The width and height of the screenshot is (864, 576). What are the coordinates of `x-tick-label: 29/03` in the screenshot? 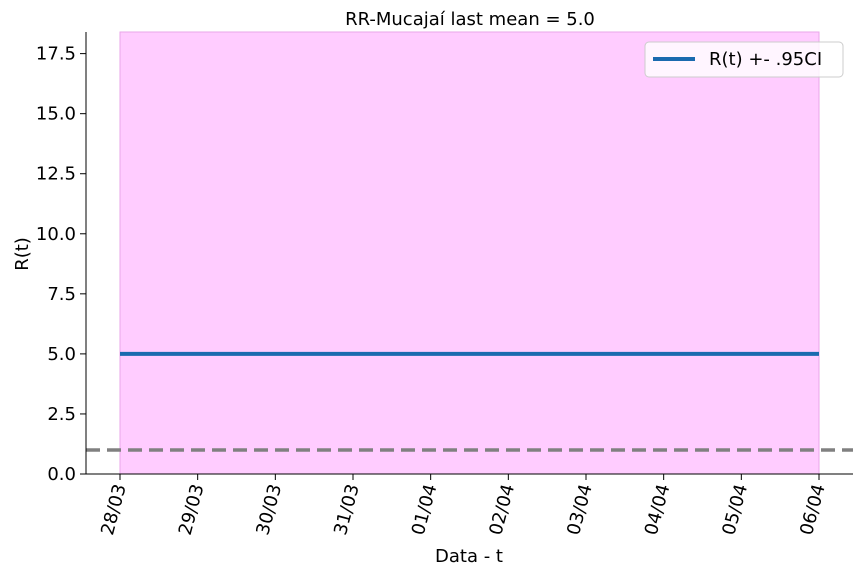 It's located at (192, 510).